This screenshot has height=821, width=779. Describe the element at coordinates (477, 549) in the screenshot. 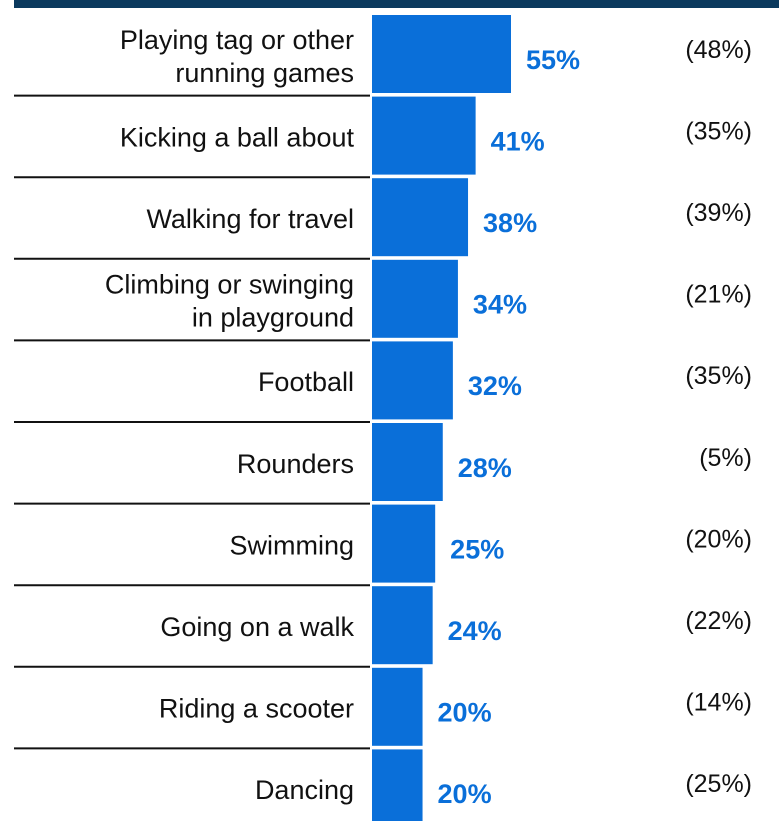

I see `value-label-6: 25%` at that location.